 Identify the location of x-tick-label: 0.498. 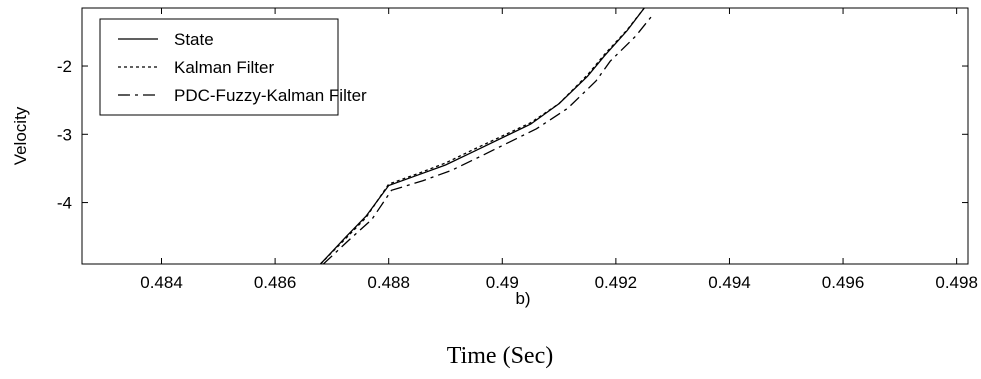
(956, 282).